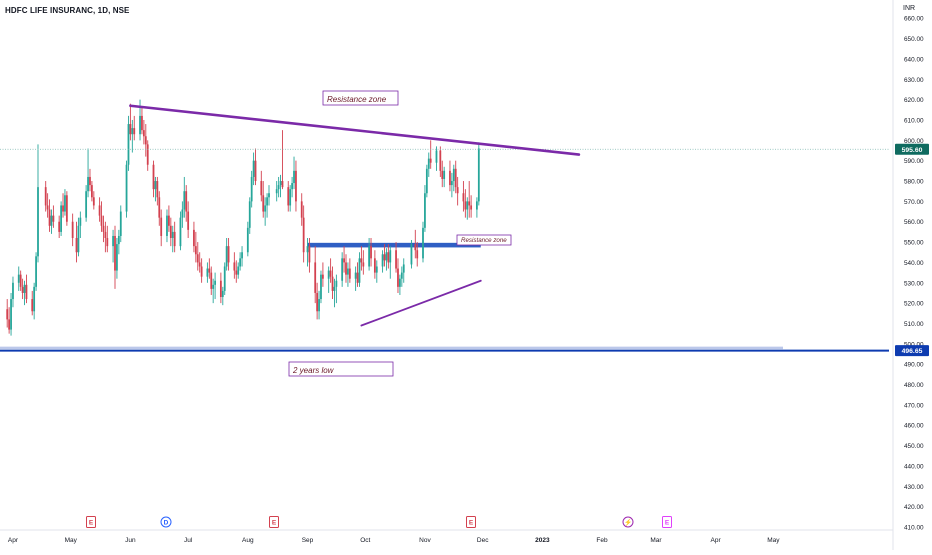 The height and width of the screenshot is (555, 932). Describe the element at coordinates (914, 405) in the screenshot. I see `price-tick-label: 470.00` at that location.